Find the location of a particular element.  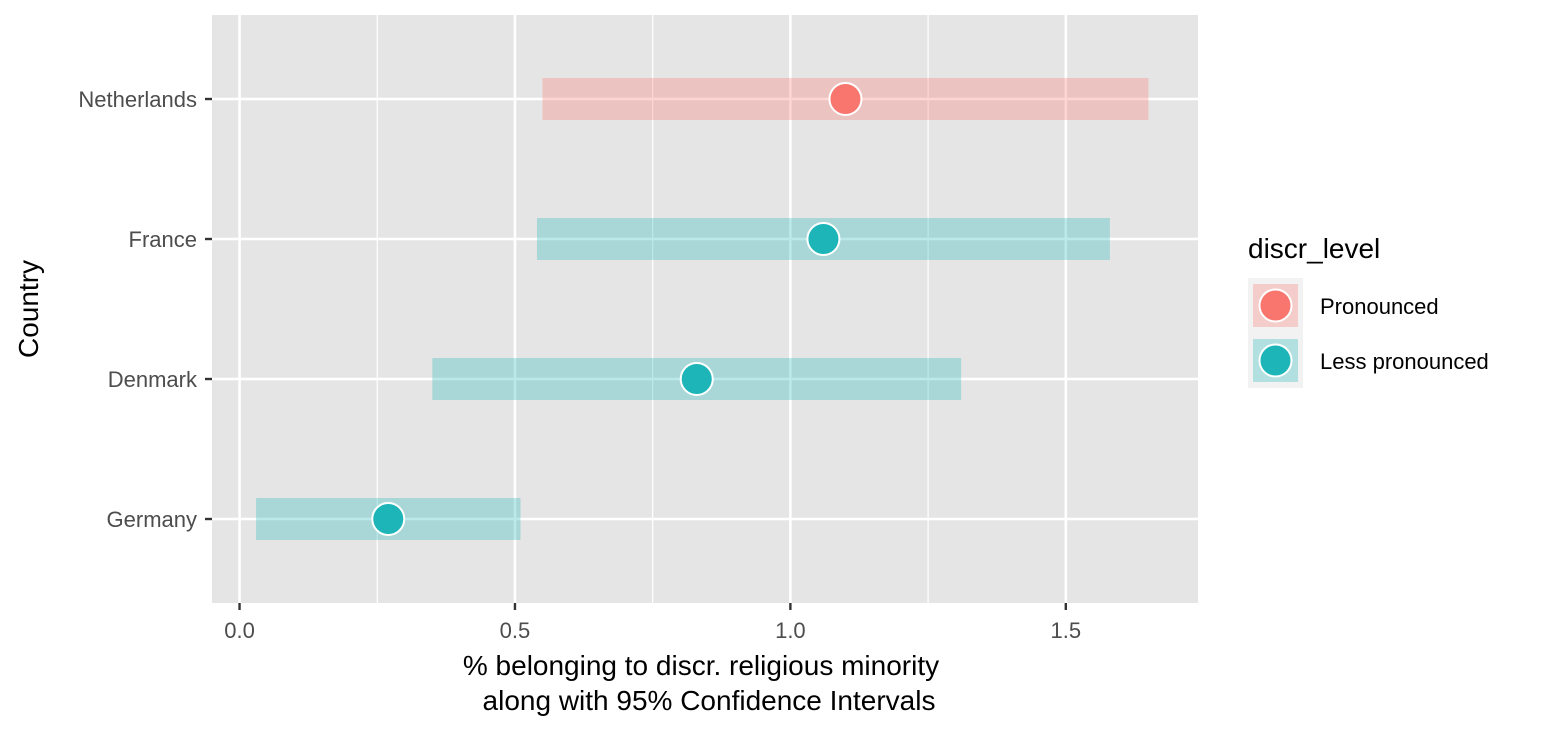

legend: discr_level Pronounced Less pronounced is located at coordinates (1368, 310).